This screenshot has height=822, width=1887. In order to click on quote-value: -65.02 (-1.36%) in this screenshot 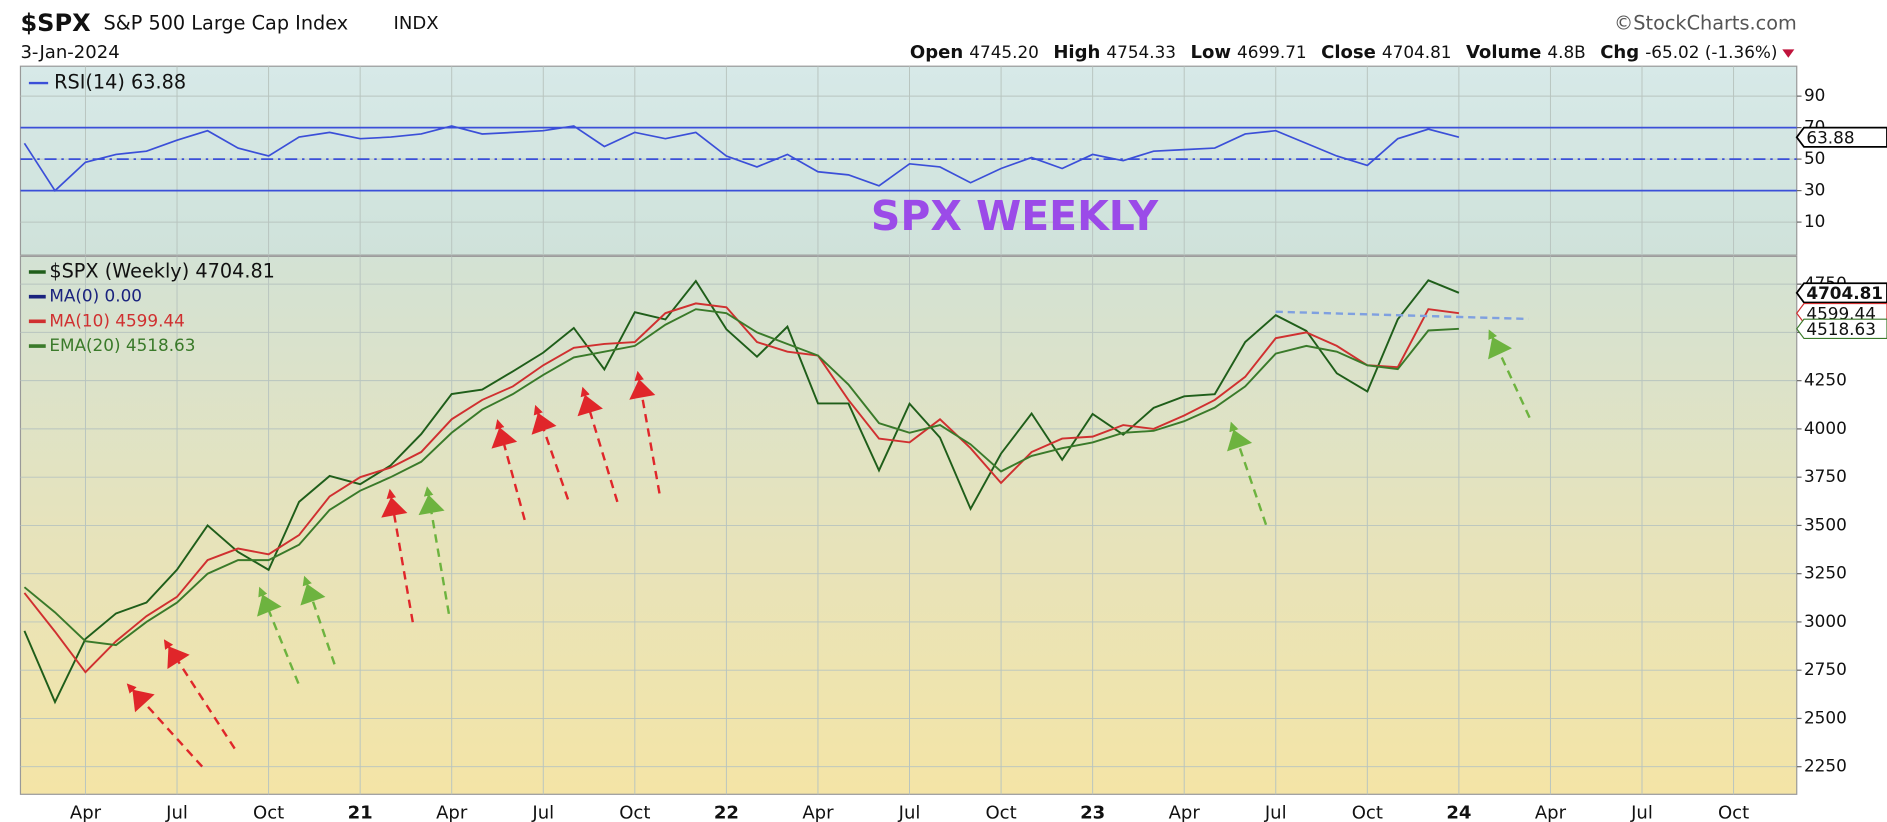, I will do `click(1711, 52)`.